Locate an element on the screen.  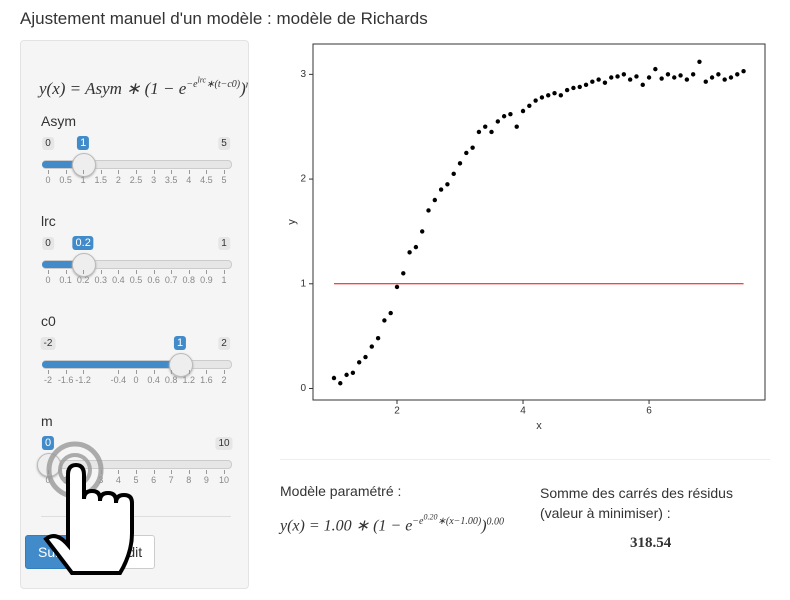
slider-min: 0 is located at coordinates (48, 243).